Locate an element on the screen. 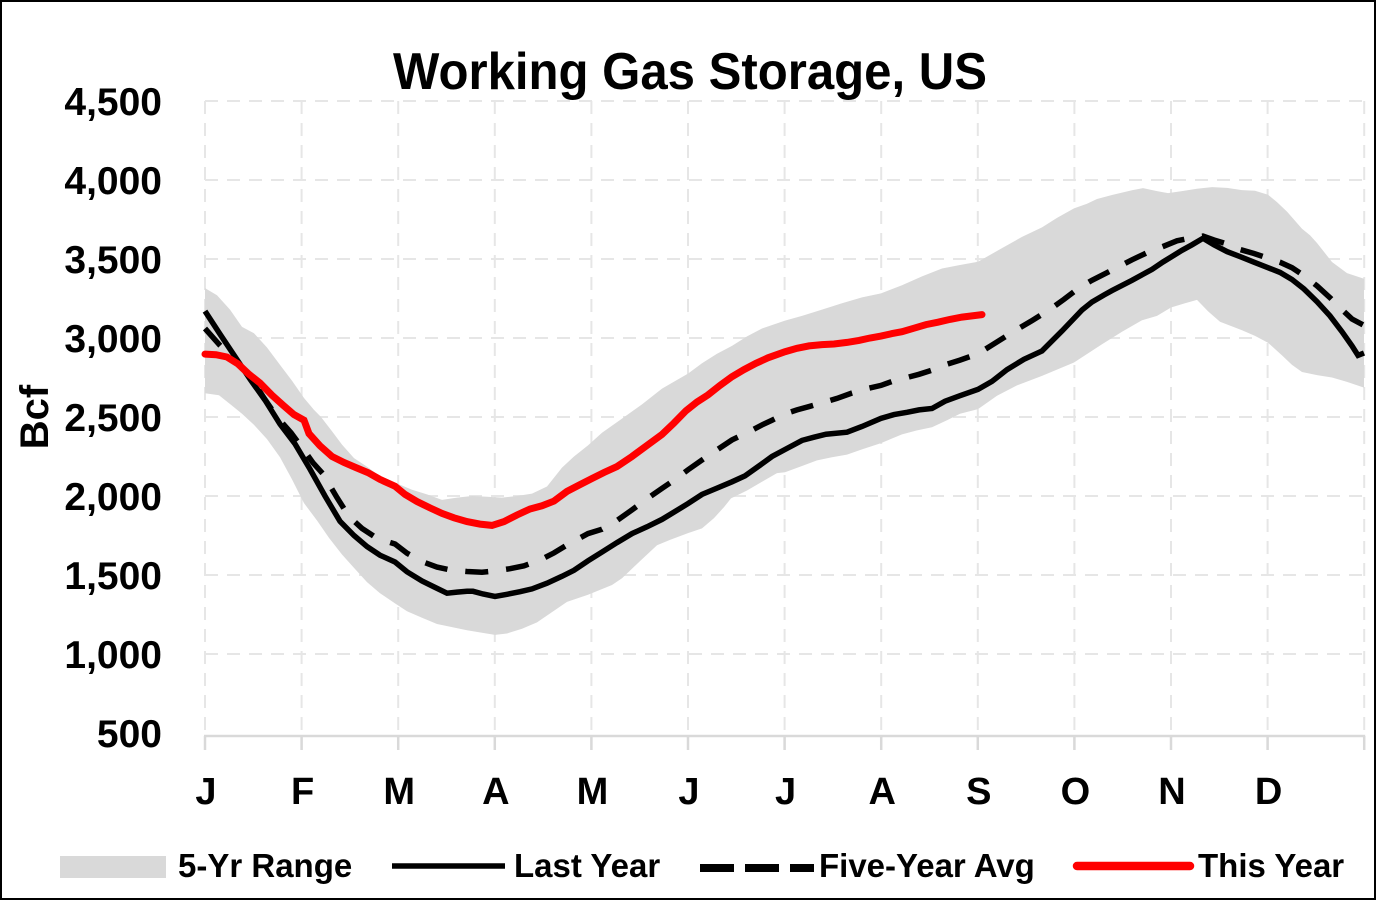 The width and height of the screenshot is (1376, 900). svg-text: 3,500 is located at coordinates (113, 260).